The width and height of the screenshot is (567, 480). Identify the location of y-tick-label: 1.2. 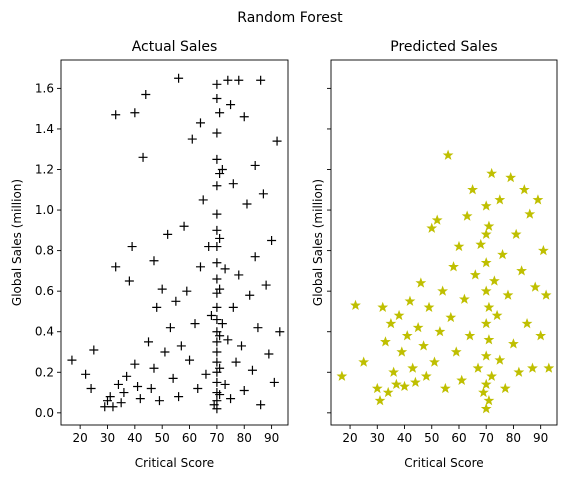
(44, 170).